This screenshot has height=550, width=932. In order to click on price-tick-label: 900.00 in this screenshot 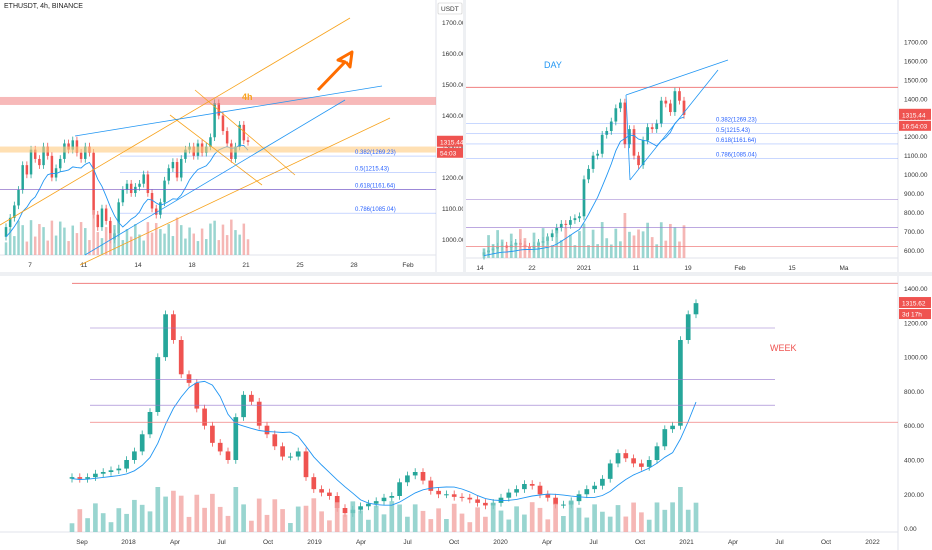, I will do `click(914, 194)`.